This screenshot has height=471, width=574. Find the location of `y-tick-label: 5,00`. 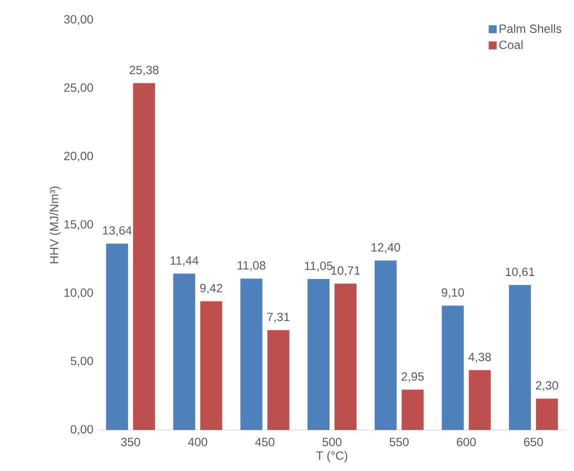

y-tick-label: 5,00 is located at coordinates (82, 361).